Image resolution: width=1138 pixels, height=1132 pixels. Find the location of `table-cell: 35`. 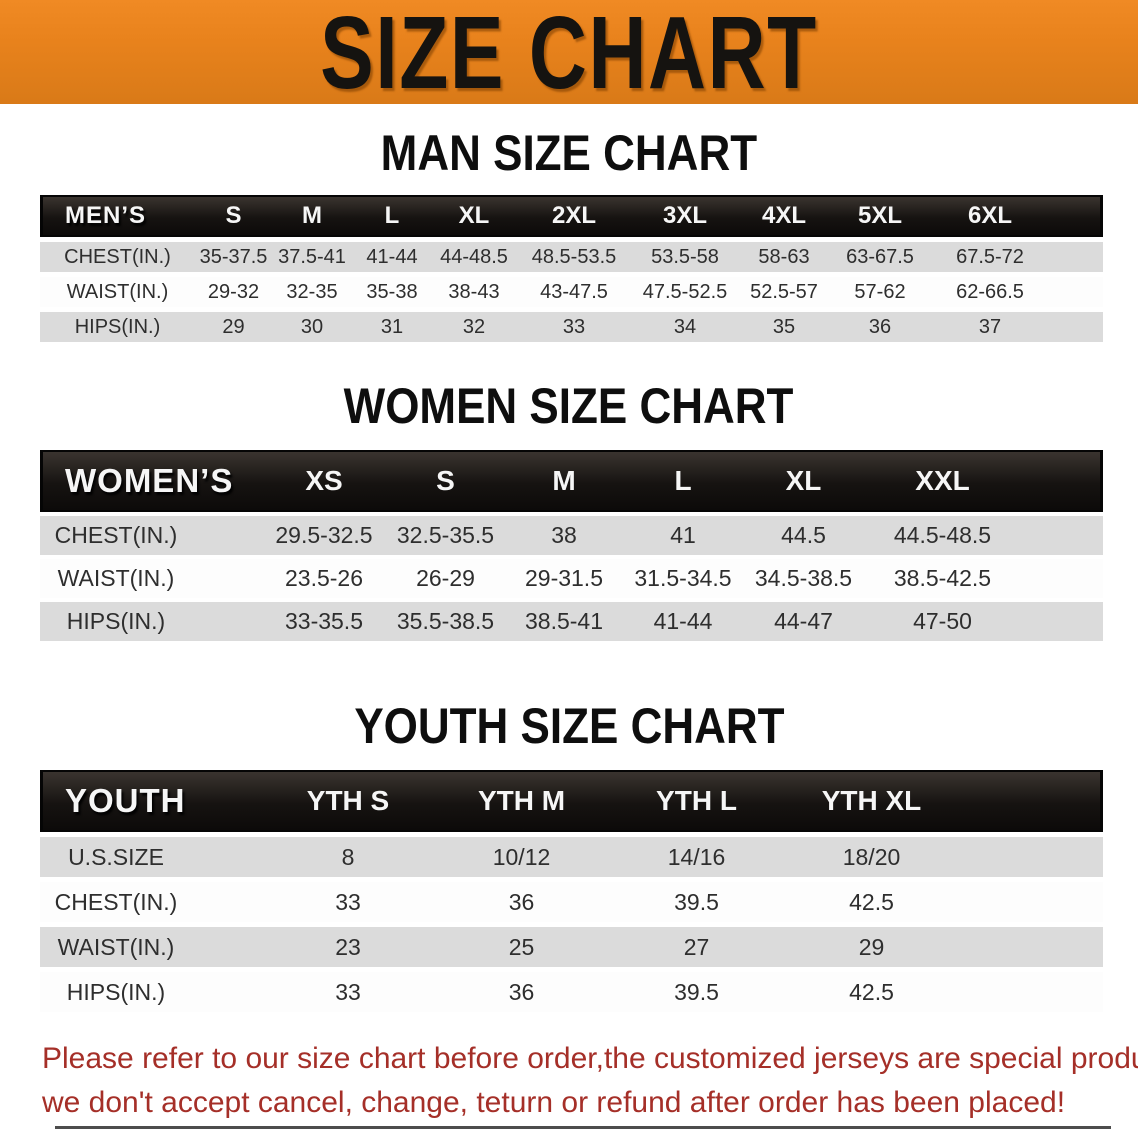

table-cell: 35 is located at coordinates (784, 327).